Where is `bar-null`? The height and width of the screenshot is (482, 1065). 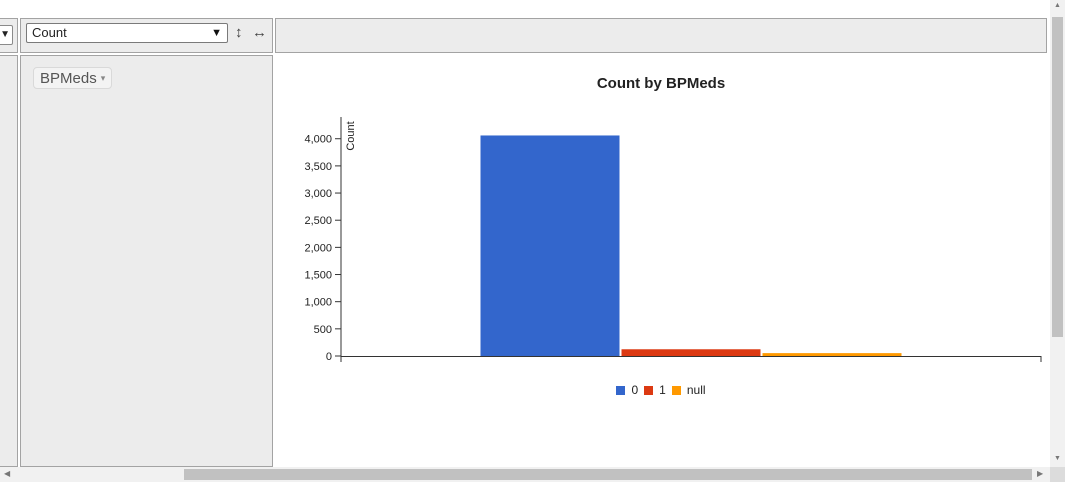
bar-null is located at coordinates (832, 354).